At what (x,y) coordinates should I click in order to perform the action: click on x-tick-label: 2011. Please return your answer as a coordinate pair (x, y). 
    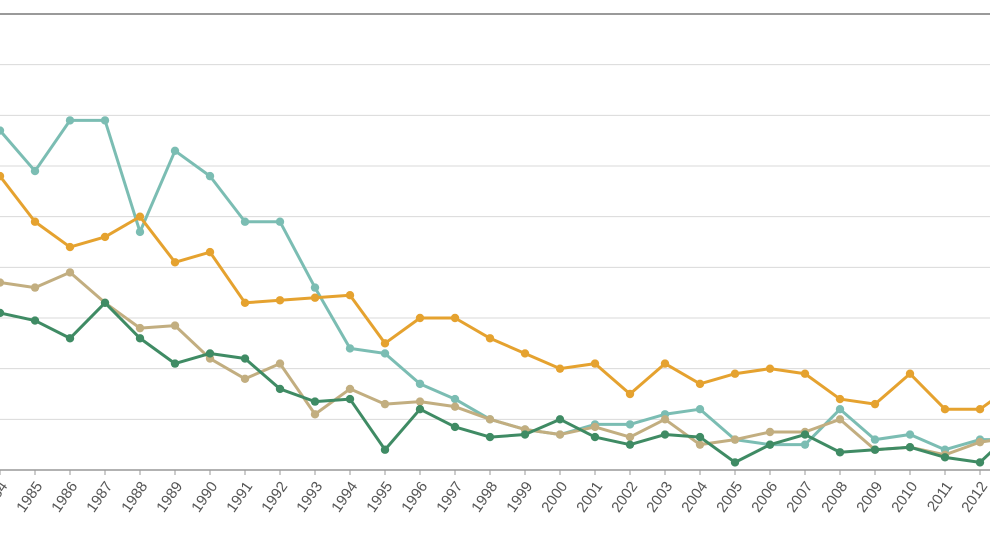
    Looking at the image, I should click on (940, 497).